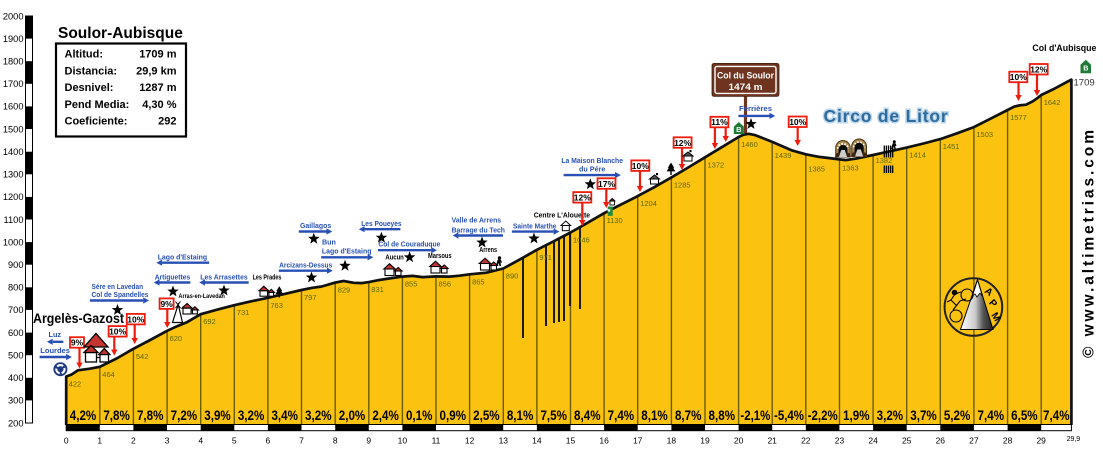 The width and height of the screenshot is (1103, 460). What do you see at coordinates (16, 265) in the screenshot?
I see `svg-text: 900` at bounding box center [16, 265].